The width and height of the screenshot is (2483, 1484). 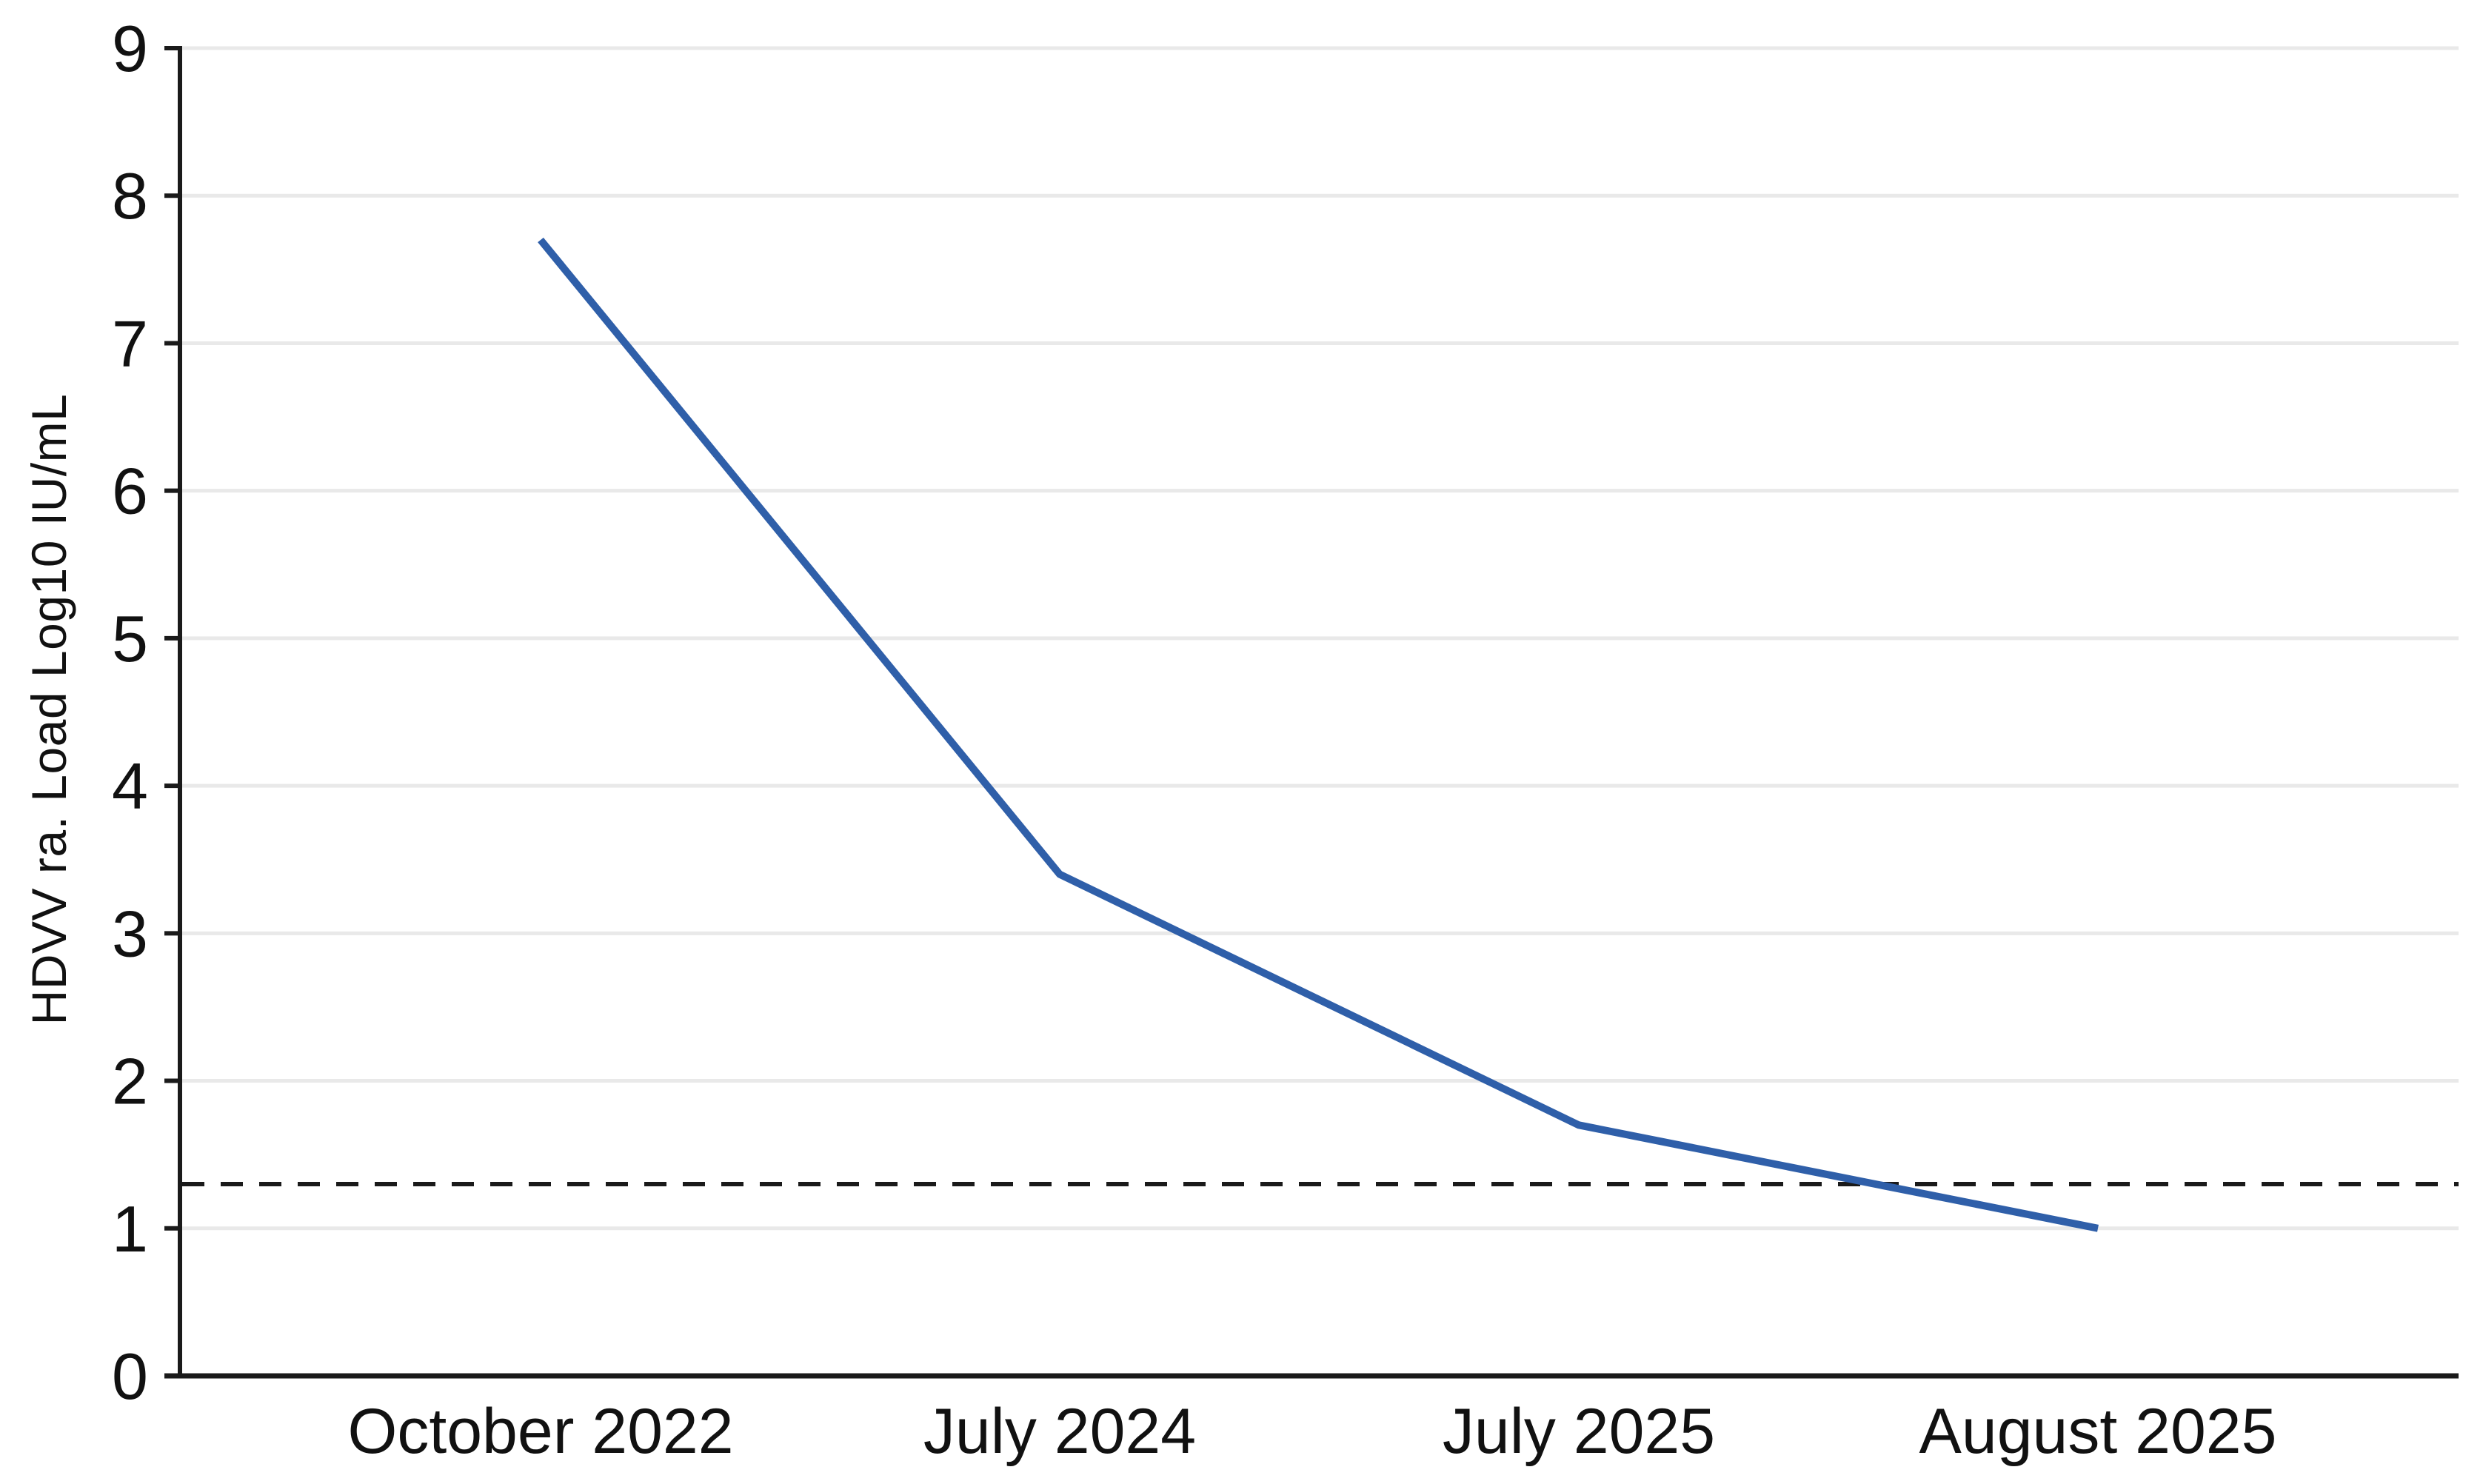 I want to click on x-axis-label: July 2025, so click(x=1579, y=1431).